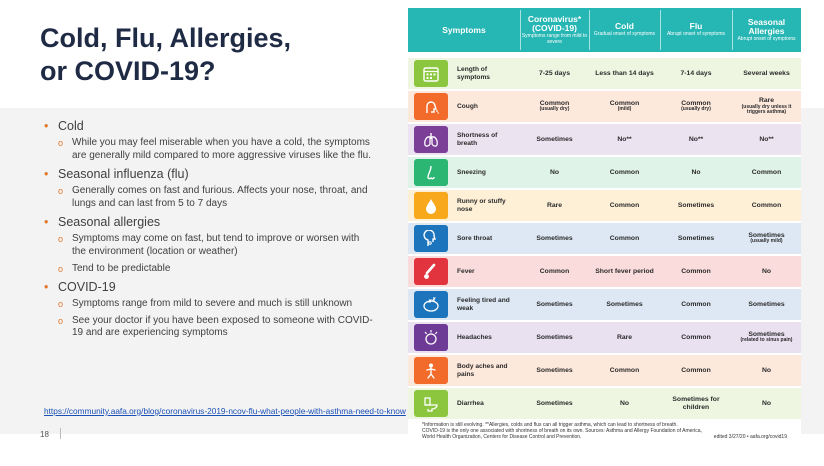 The width and height of the screenshot is (824, 466). What do you see at coordinates (766, 304) in the screenshot?
I see `cell-allergies: Sometimes` at bounding box center [766, 304].